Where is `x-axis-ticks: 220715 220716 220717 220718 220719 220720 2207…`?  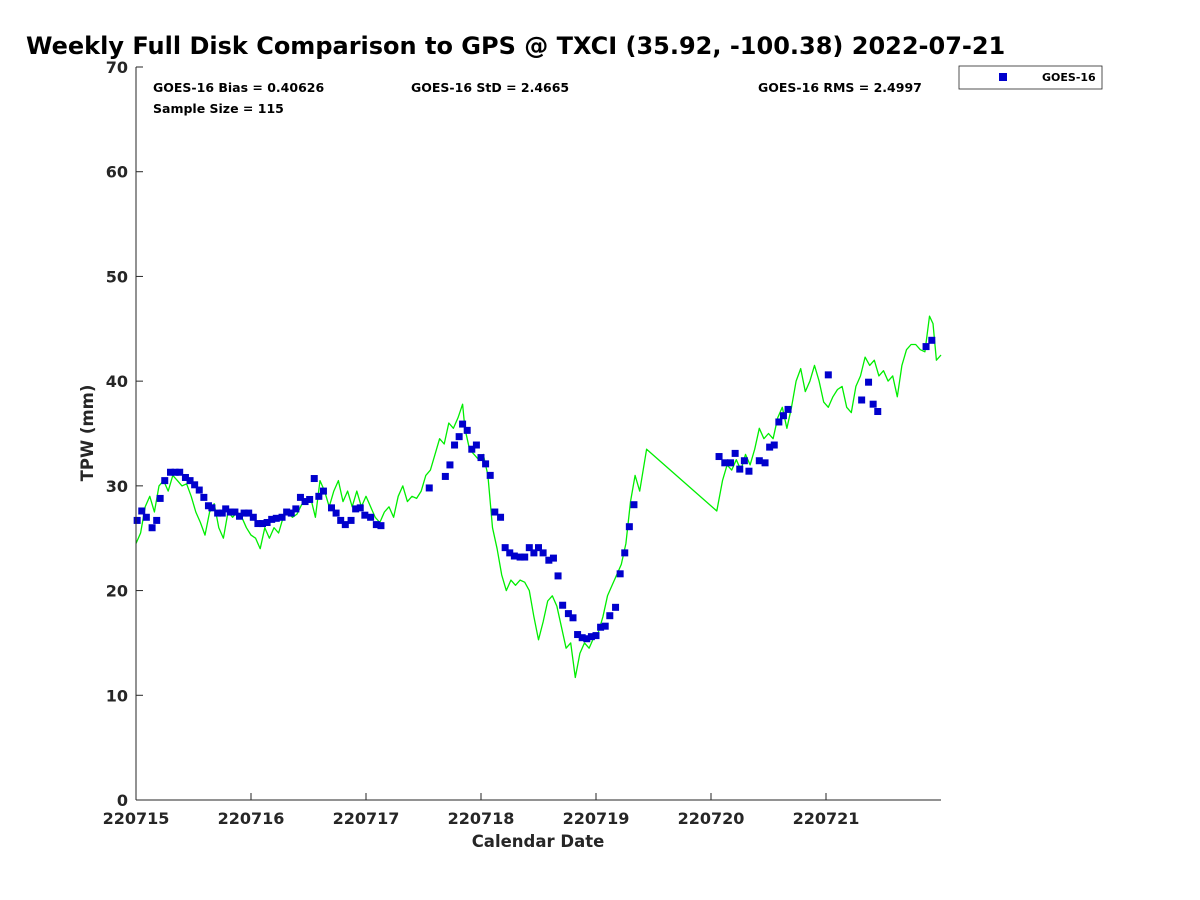
x-axis-ticks: 220715 220716 220717 220718 220719 220720 2207… is located at coordinates (481, 810).